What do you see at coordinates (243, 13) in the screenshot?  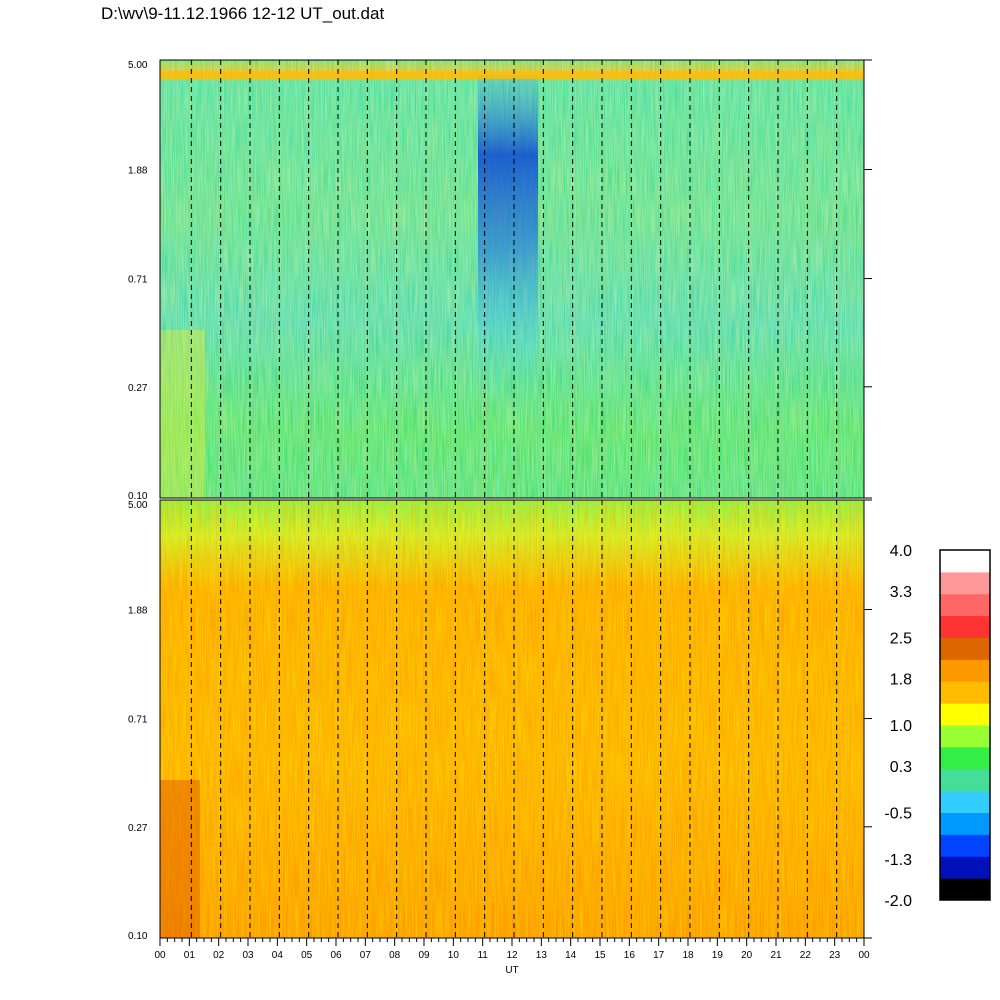 I see `chart-title: D:\wv\9-11.12.1966 12-12 UT_out.dat` at bounding box center [243, 13].